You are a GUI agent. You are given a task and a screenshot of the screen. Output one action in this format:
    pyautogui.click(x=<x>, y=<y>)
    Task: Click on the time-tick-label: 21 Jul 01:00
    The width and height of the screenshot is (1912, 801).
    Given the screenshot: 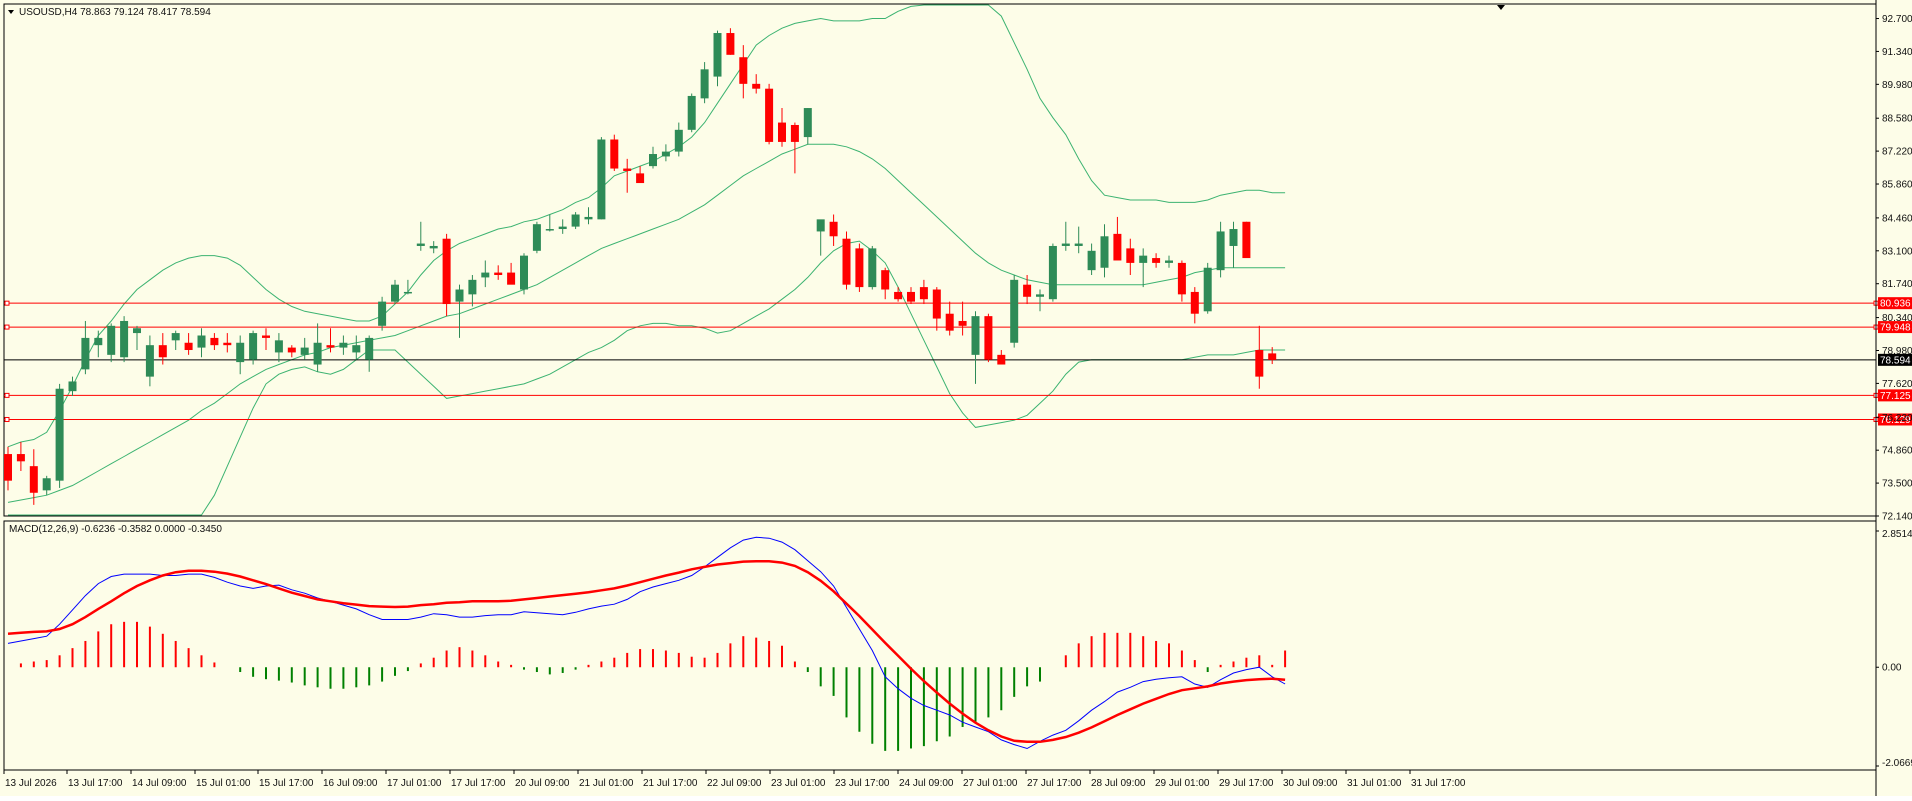 What is the action you would take?
    pyautogui.click(x=606, y=783)
    